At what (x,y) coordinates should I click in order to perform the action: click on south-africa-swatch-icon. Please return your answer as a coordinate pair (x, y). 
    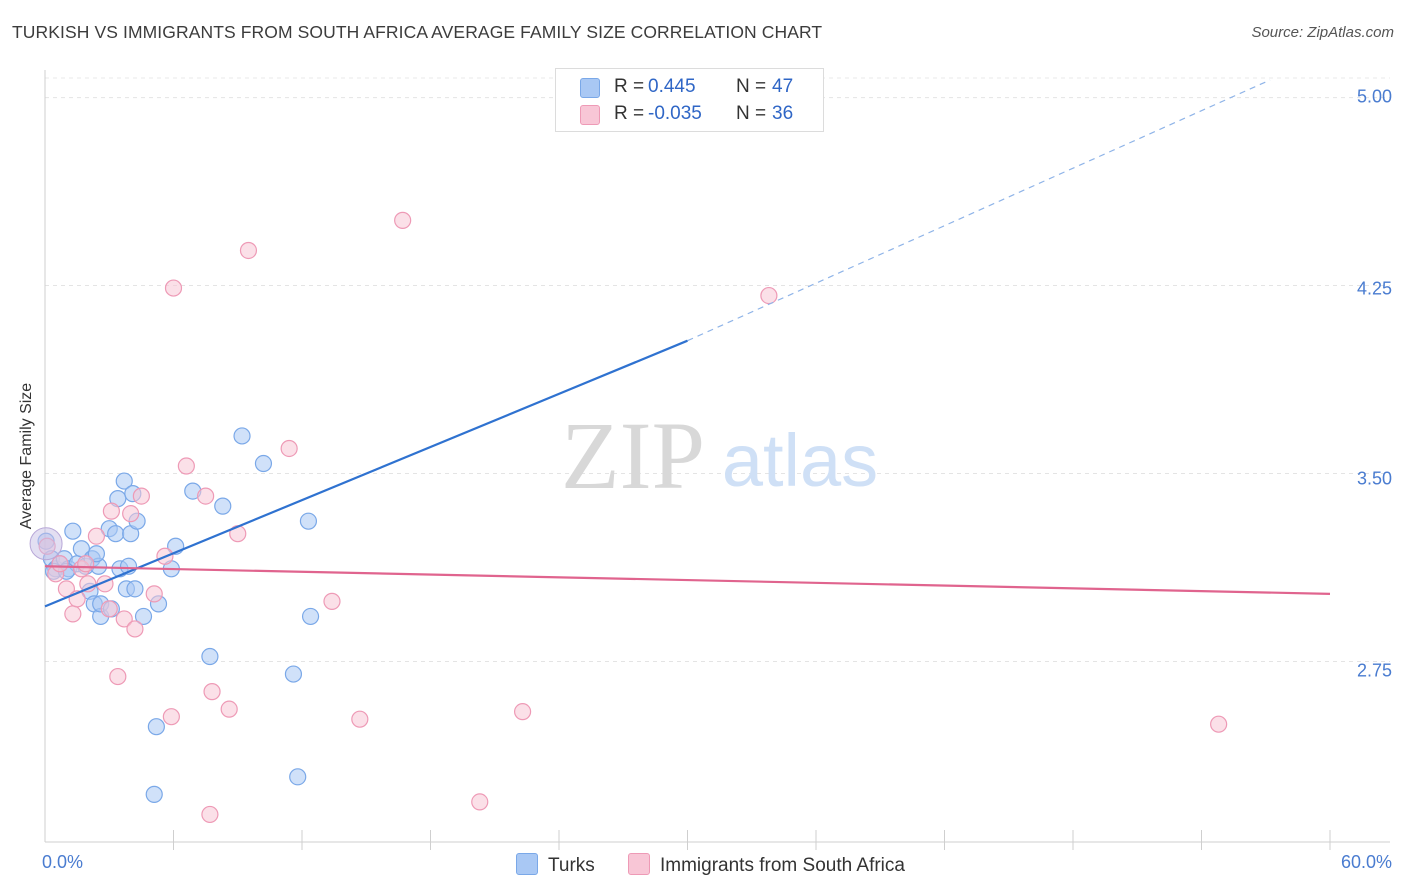
    Looking at the image, I should click on (590, 115).